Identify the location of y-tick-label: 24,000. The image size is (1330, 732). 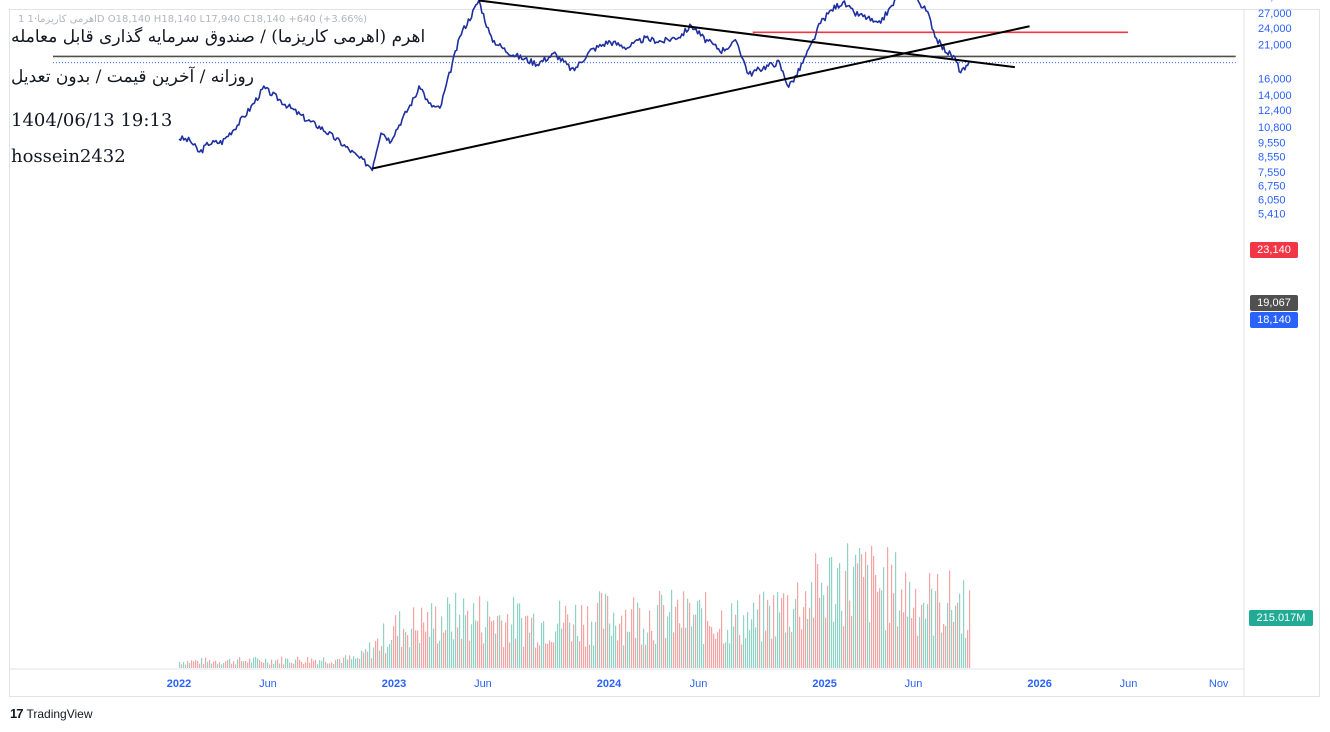
(1275, 29).